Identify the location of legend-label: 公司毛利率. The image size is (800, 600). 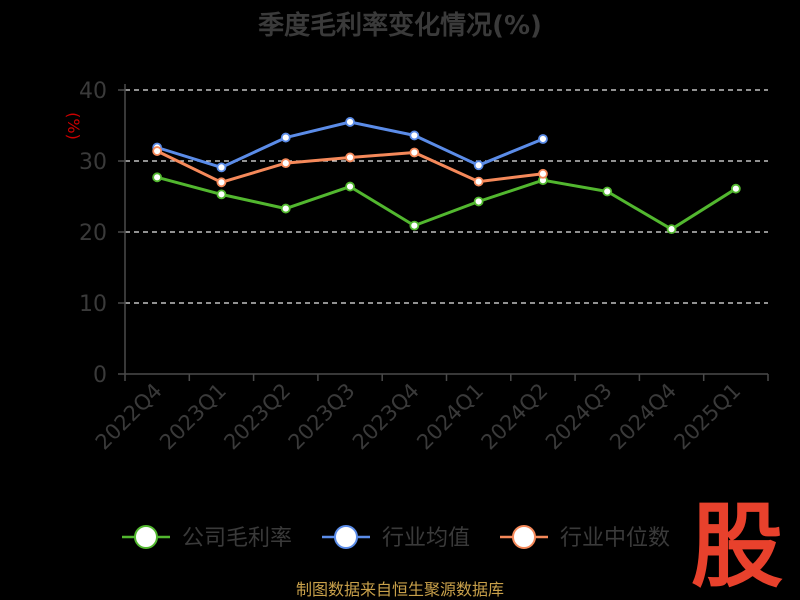
(237, 538).